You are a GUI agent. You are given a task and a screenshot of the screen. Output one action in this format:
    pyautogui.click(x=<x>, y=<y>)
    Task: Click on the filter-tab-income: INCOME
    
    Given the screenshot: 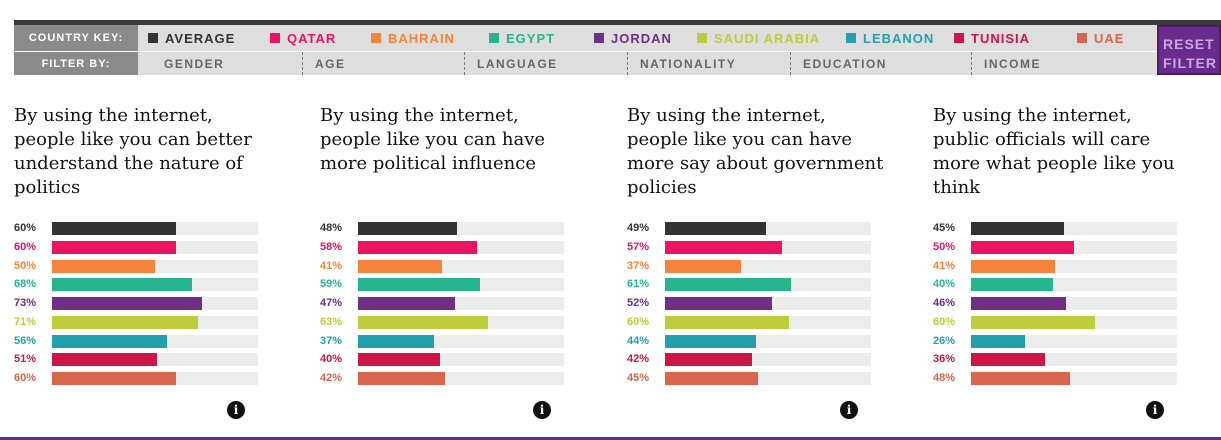 What is the action you would take?
    pyautogui.click(x=1064, y=63)
    